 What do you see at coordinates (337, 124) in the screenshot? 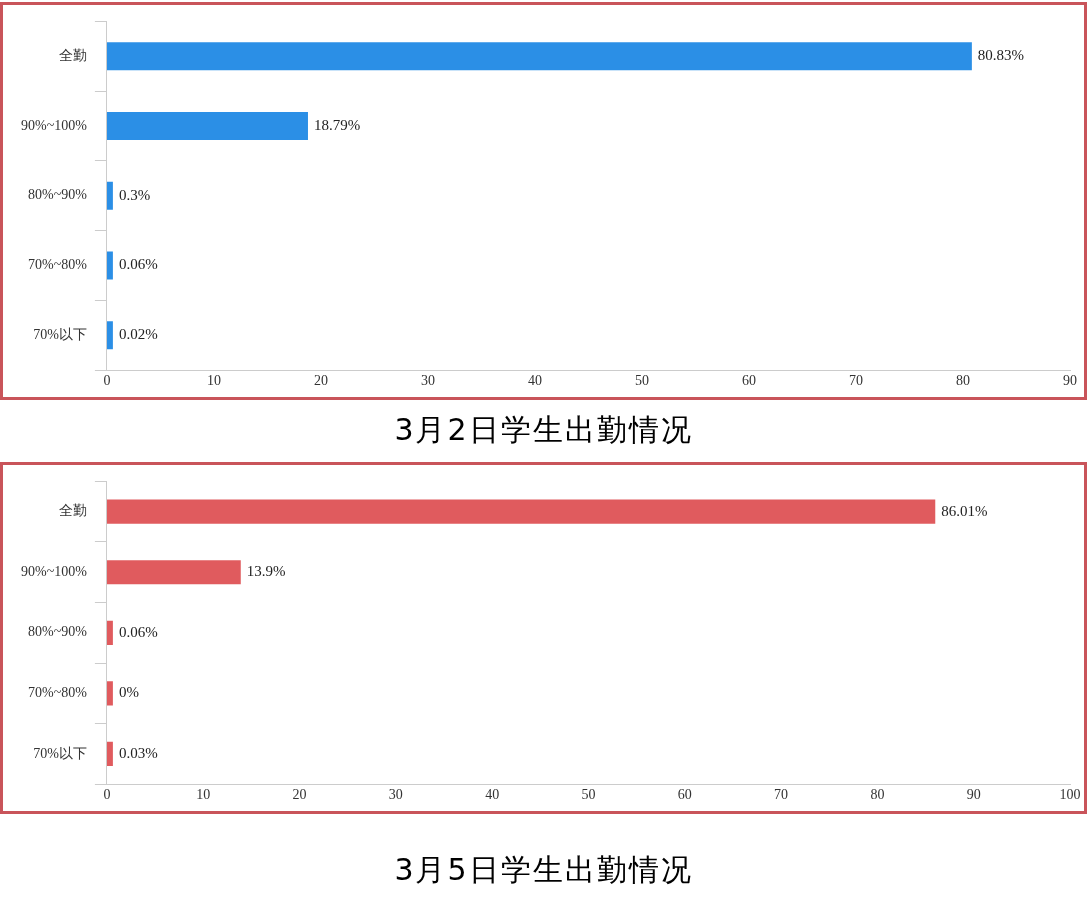
I see `data-label: 18.79%` at bounding box center [337, 124].